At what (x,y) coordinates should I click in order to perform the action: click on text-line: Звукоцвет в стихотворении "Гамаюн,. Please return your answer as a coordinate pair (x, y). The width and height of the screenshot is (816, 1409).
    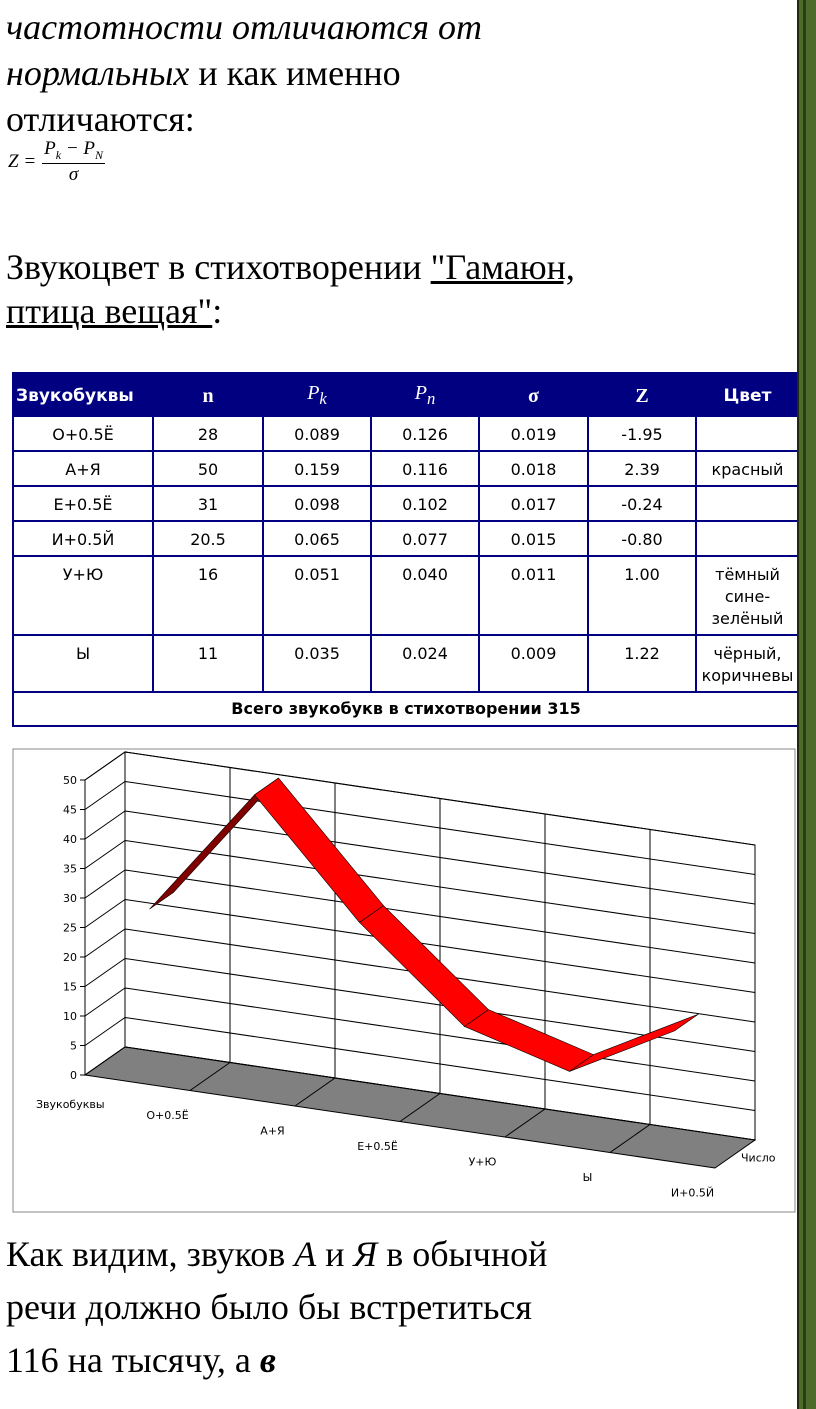
    Looking at the image, I should click on (396, 267).